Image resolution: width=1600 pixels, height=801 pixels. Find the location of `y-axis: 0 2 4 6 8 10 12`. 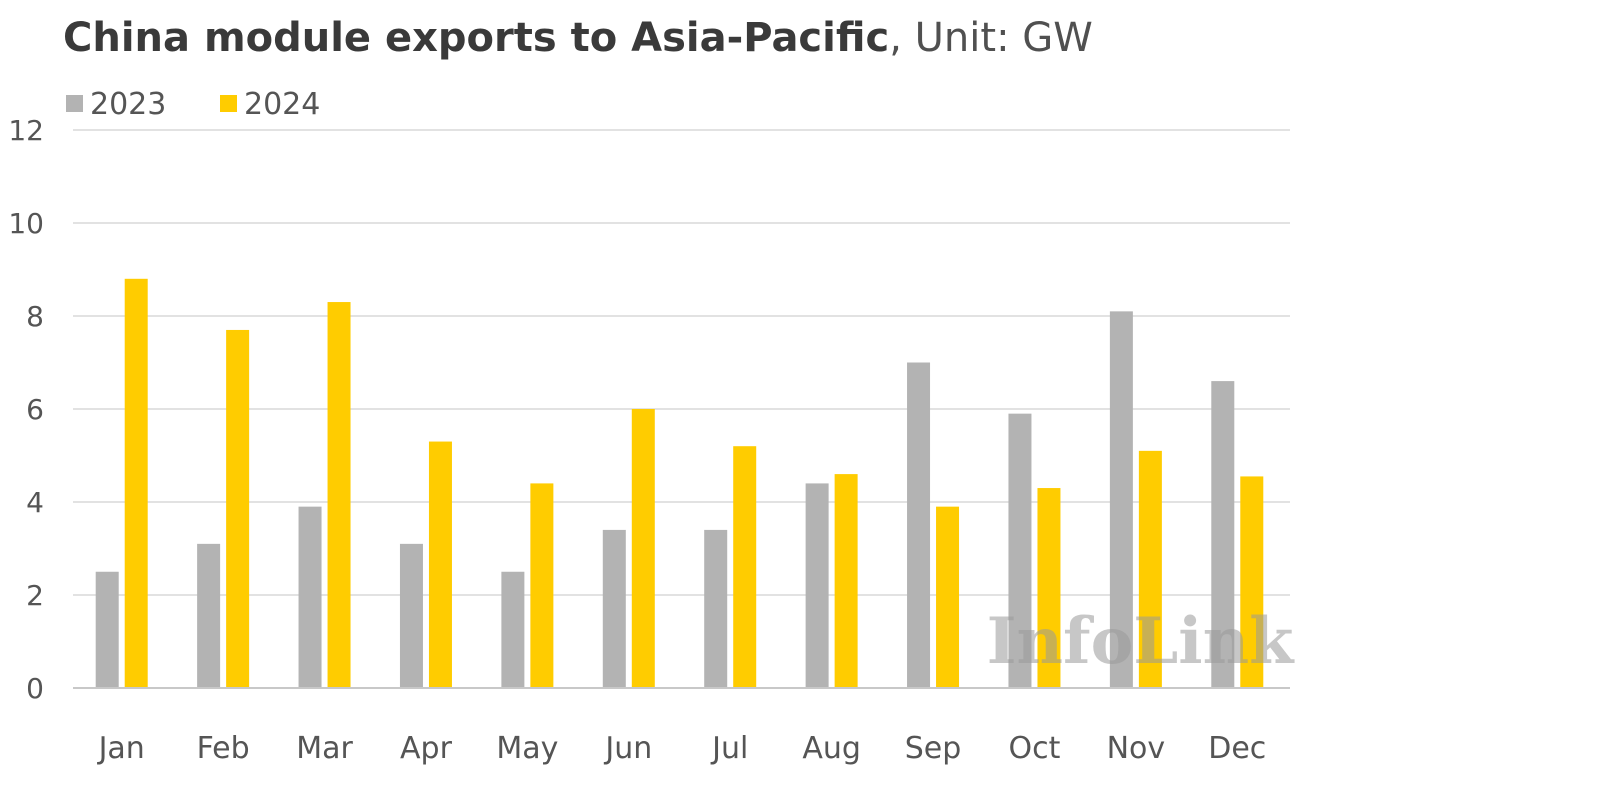

y-axis: 0 2 4 6 8 10 12 is located at coordinates (26, 409).